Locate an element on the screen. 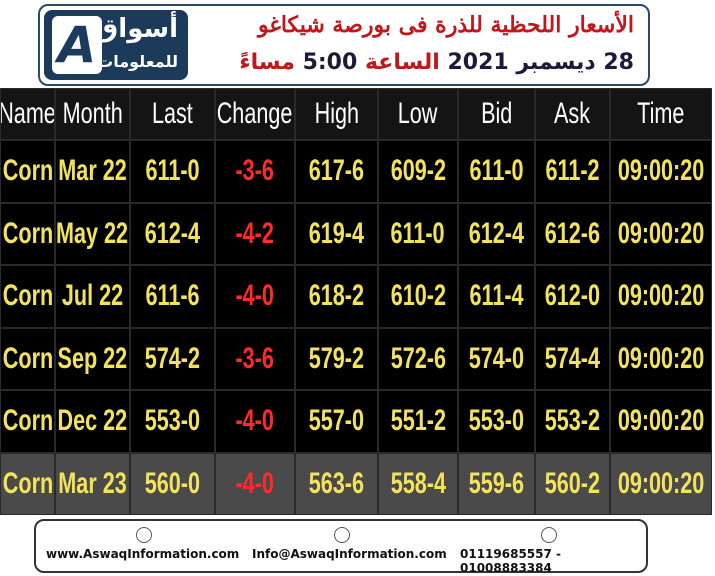  cell-text: 574-4 is located at coordinates (572, 358).